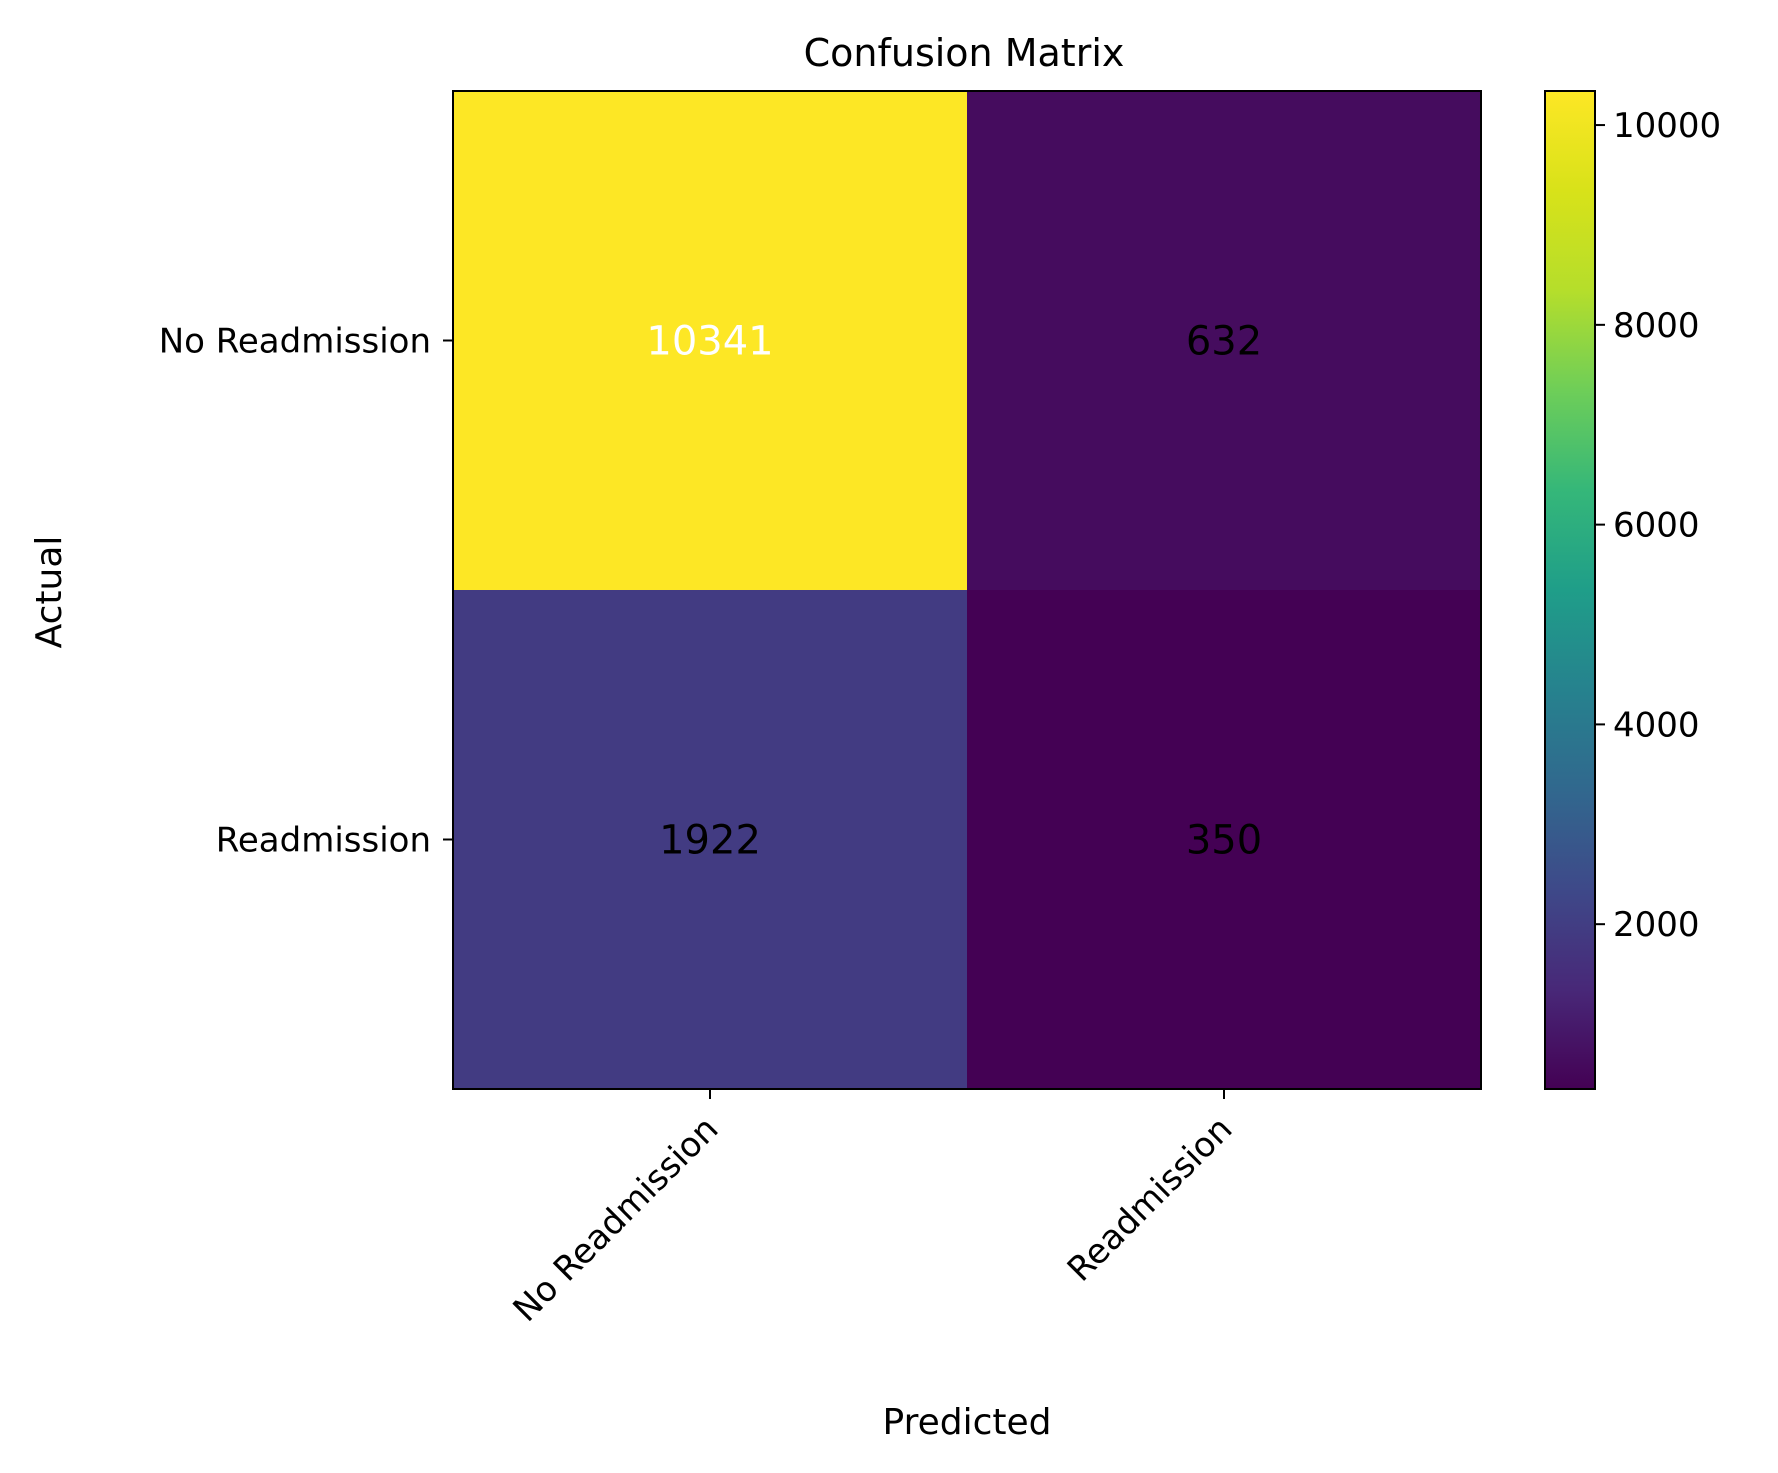 The height and width of the screenshot is (1473, 1778). Describe the element at coordinates (873, 1209) in the screenshot. I see `x-axis-ticks: No Readmission Readmission` at that location.